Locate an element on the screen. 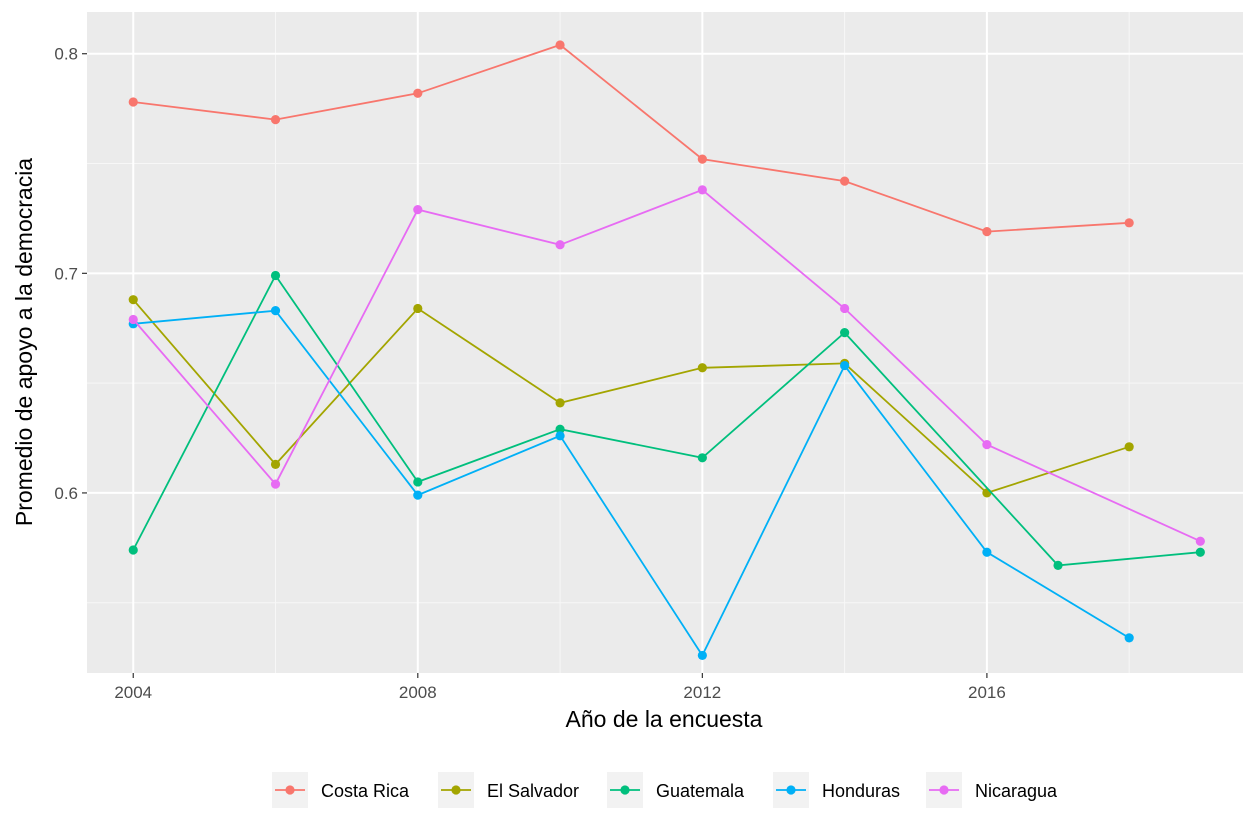 This screenshot has width=1256, height=836. x-axis-title: Año de la encuesta is located at coordinates (664, 719).